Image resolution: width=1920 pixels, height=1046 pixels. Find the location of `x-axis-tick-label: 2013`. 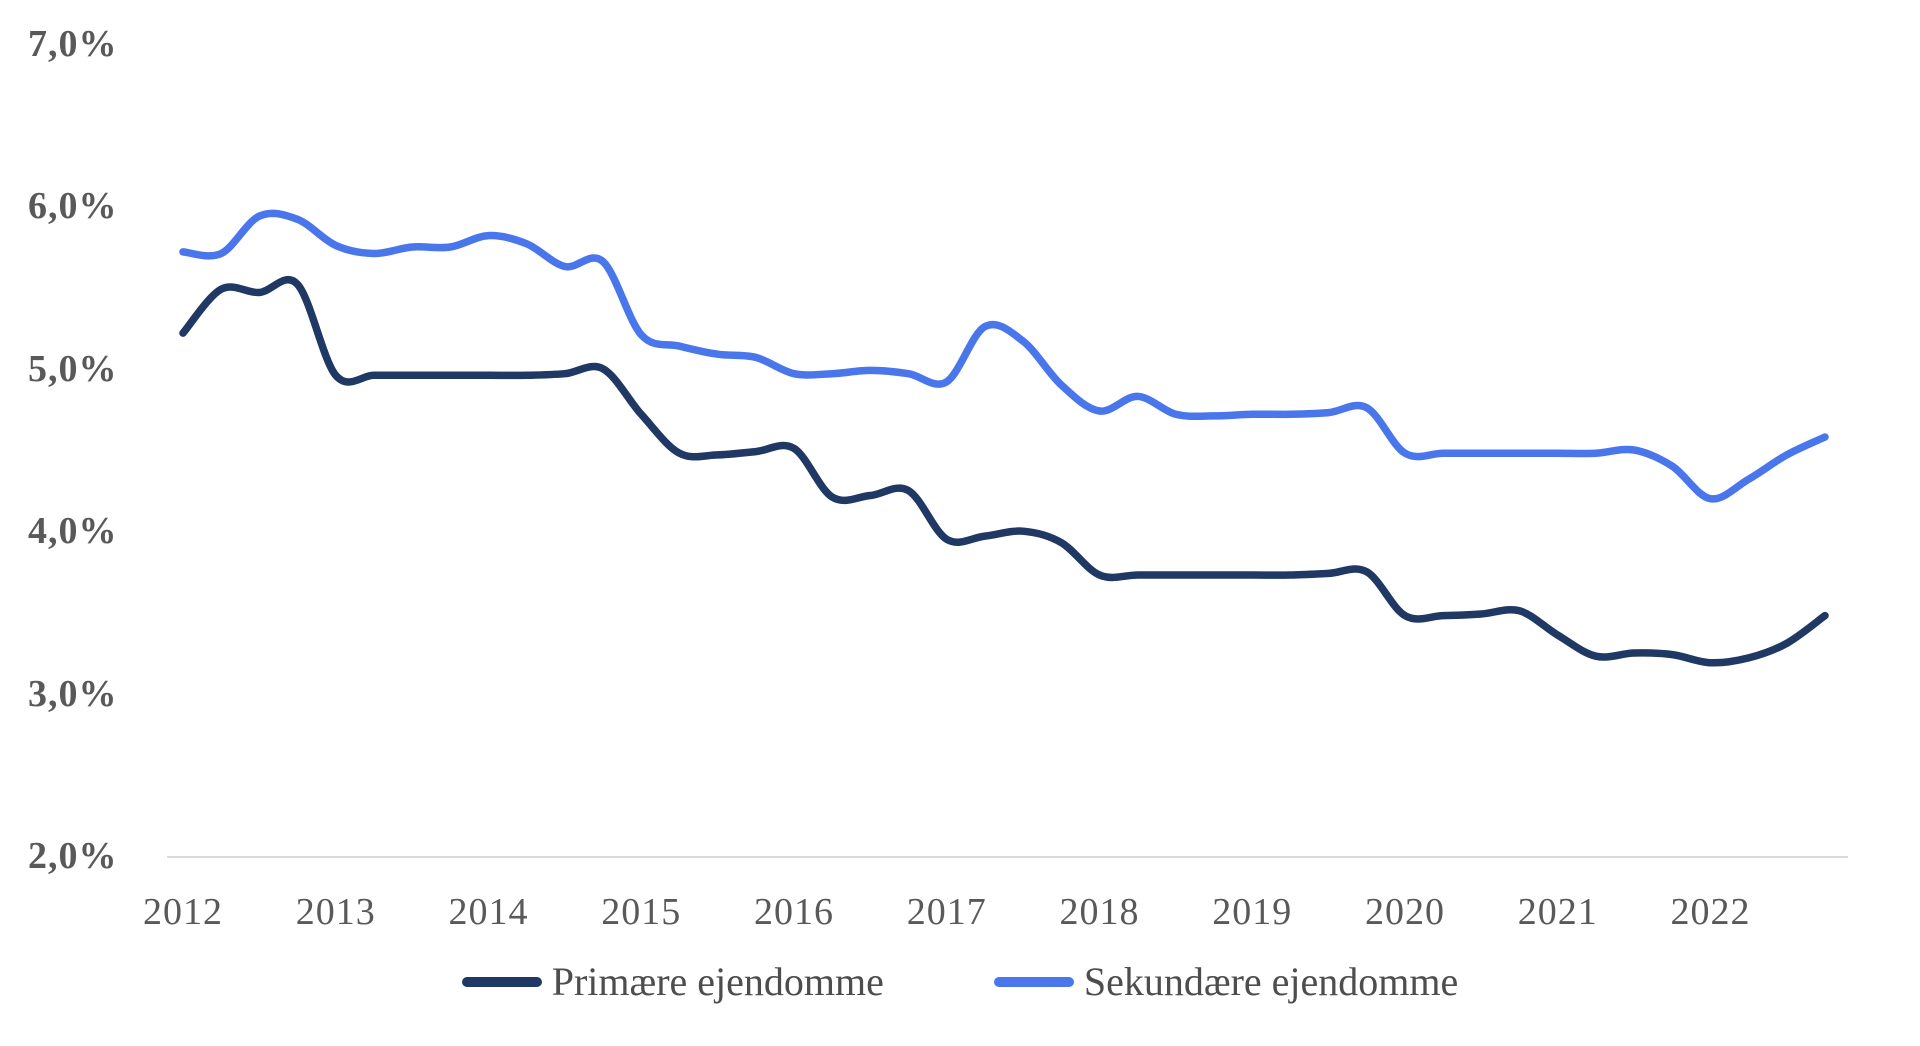

x-axis-tick-label: 2013 is located at coordinates (335, 912).